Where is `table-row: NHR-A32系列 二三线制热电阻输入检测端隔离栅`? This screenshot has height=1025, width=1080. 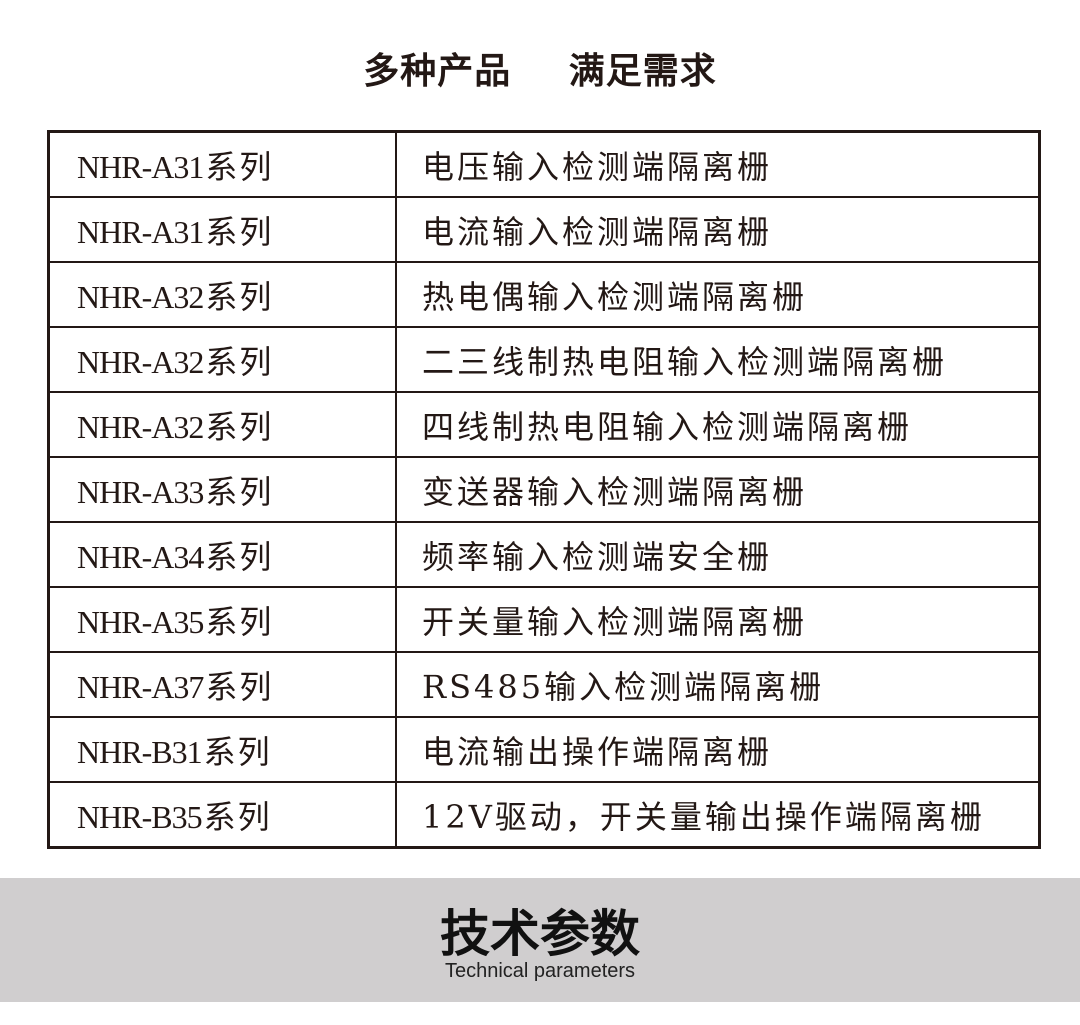 table-row: NHR-A32系列 二三线制热电阻输入检测端隔离栅 is located at coordinates (544, 359).